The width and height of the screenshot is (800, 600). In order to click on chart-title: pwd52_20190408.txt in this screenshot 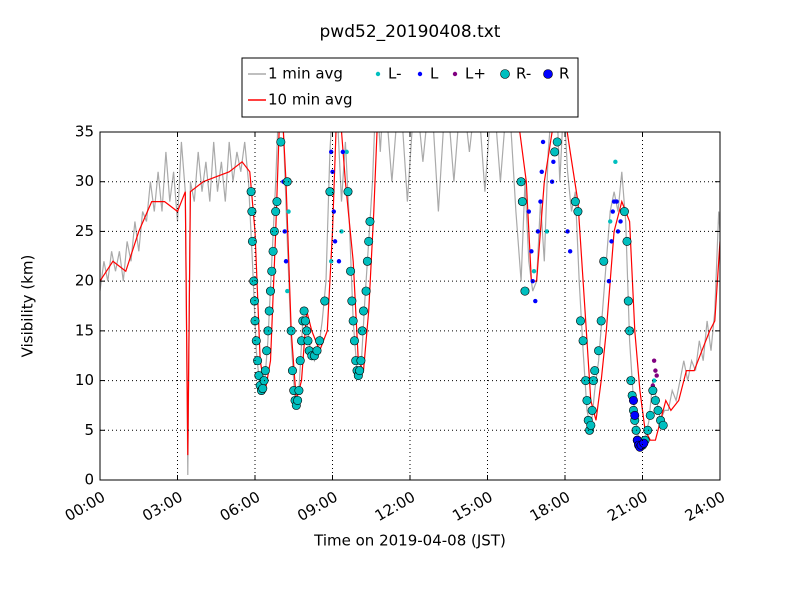, I will do `click(410, 32)`.